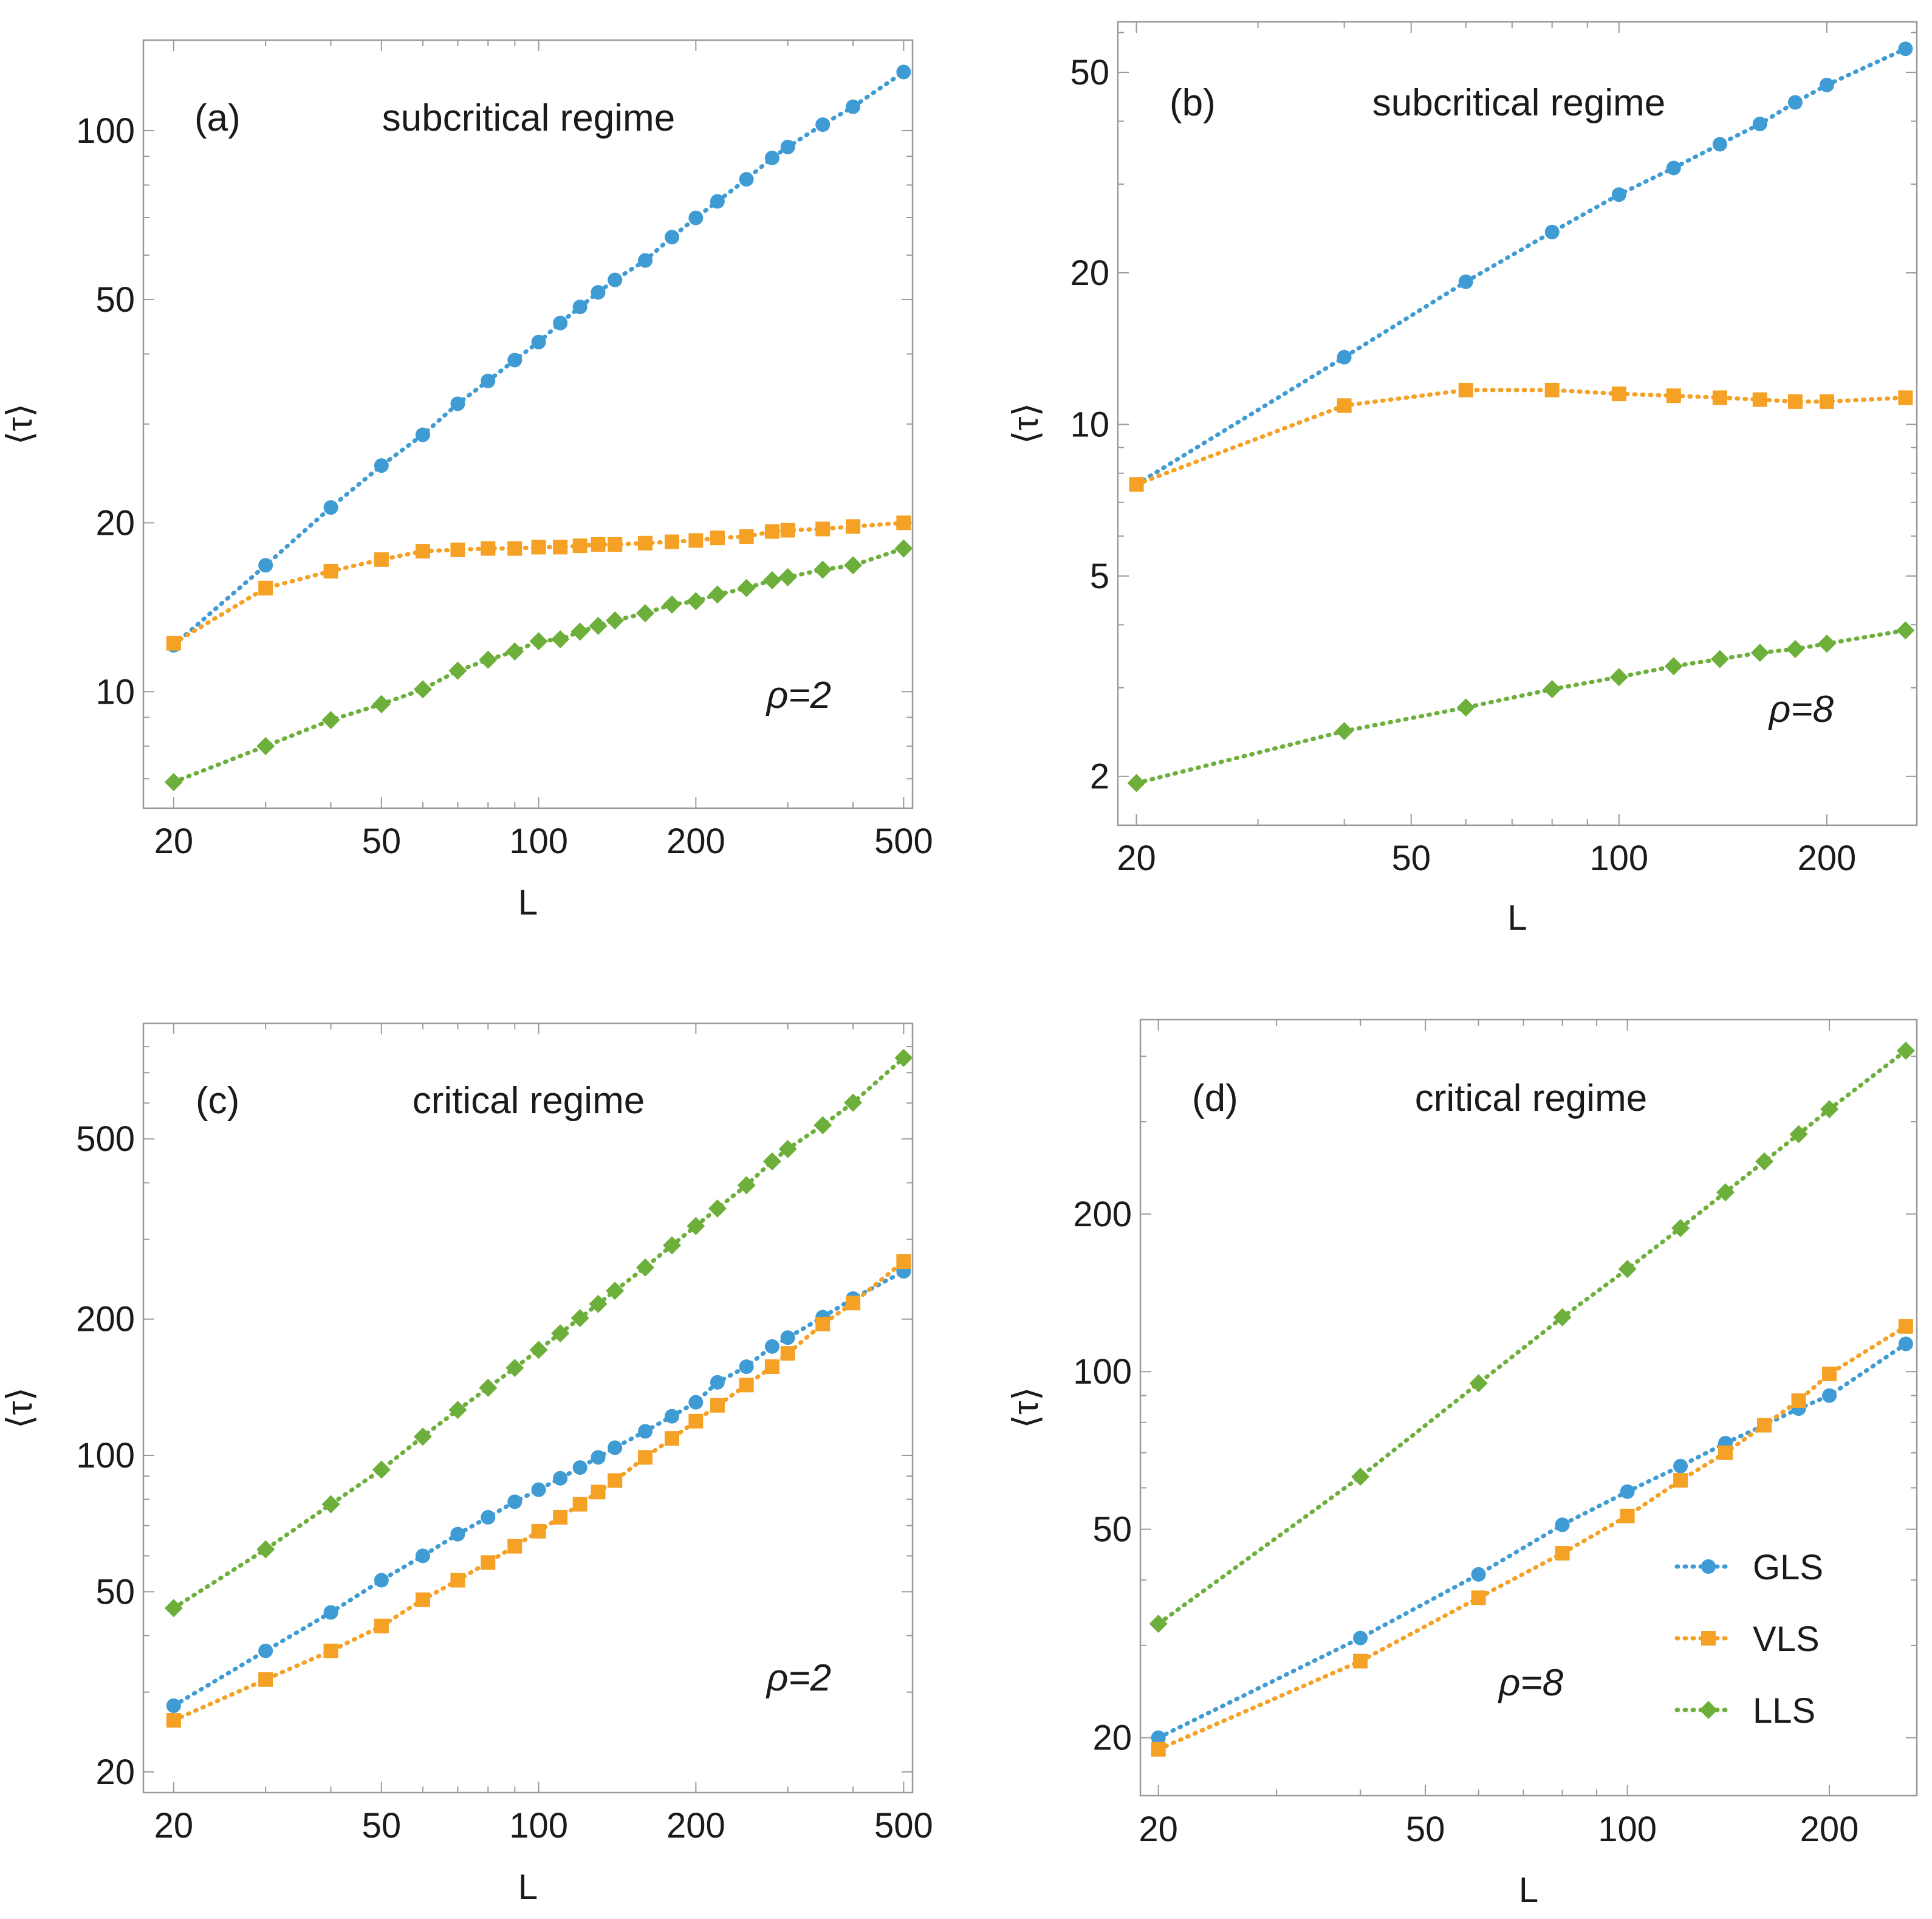 This screenshot has height=1919, width=1932. I want to click on x-axis-label: L, so click(528, 1887).